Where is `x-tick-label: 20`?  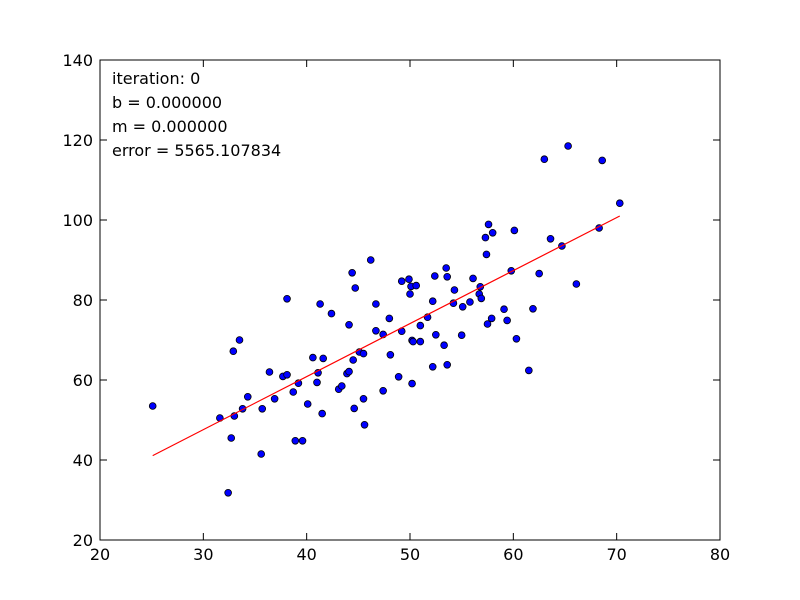 x-tick-label: 20 is located at coordinates (100, 554).